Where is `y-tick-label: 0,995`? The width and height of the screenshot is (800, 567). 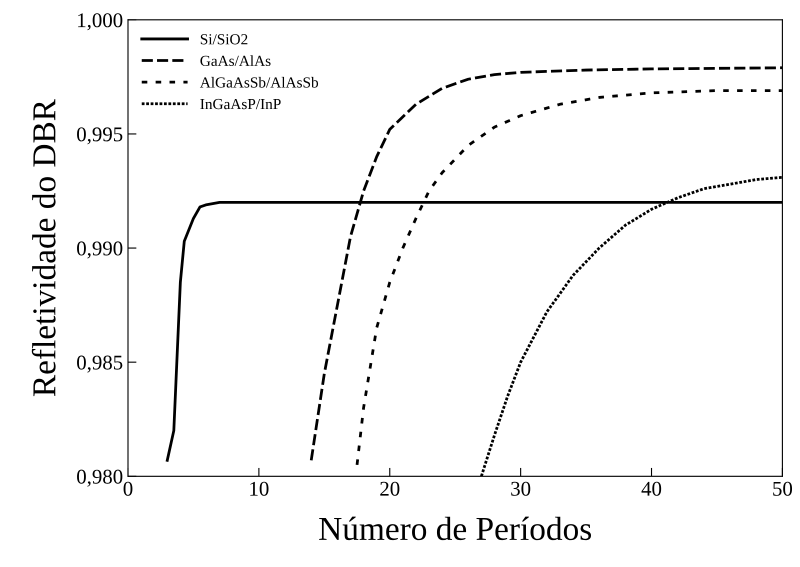
y-tick-label: 0,995 is located at coordinates (99, 135).